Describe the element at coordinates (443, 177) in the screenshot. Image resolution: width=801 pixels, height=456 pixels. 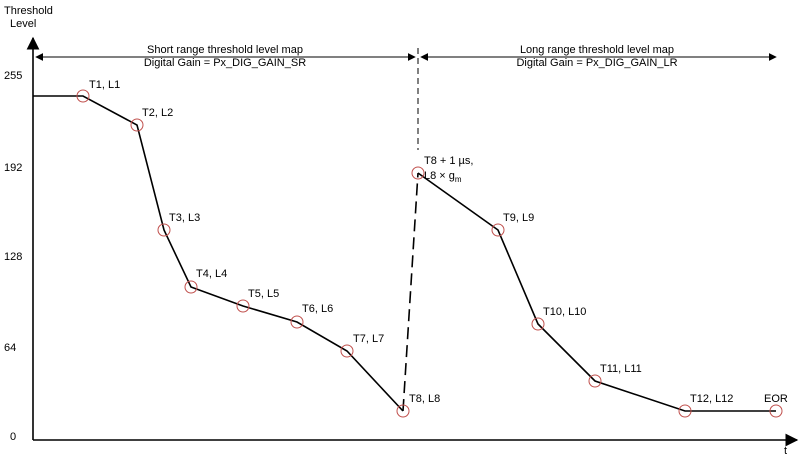
I see `label-t8-plus-line2: L8 × gm` at that location.